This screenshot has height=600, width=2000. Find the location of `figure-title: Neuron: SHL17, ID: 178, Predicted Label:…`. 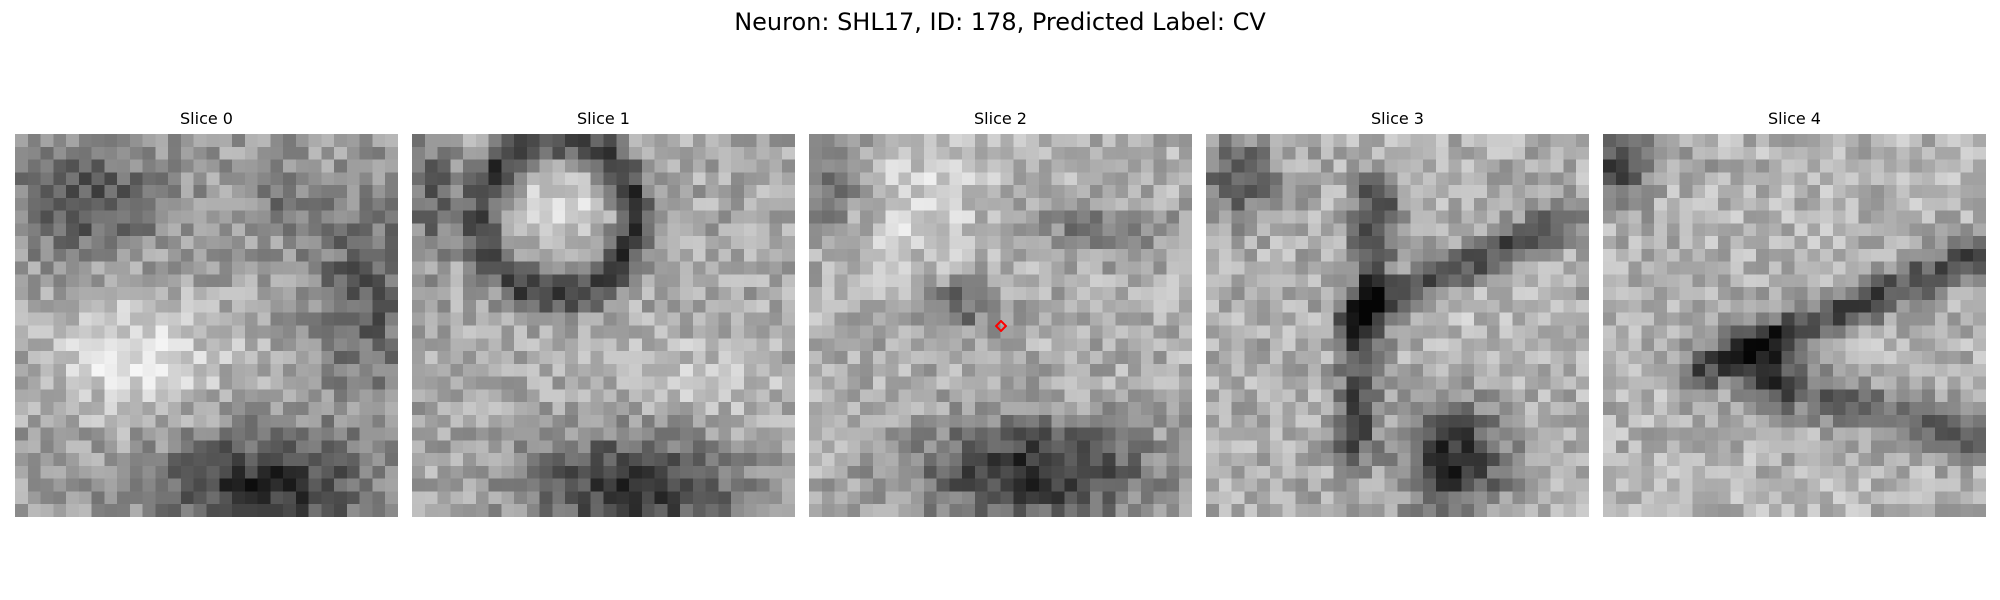

figure-title: Neuron: SHL17, ID: 178, Predicted Label:… is located at coordinates (1000, 22).